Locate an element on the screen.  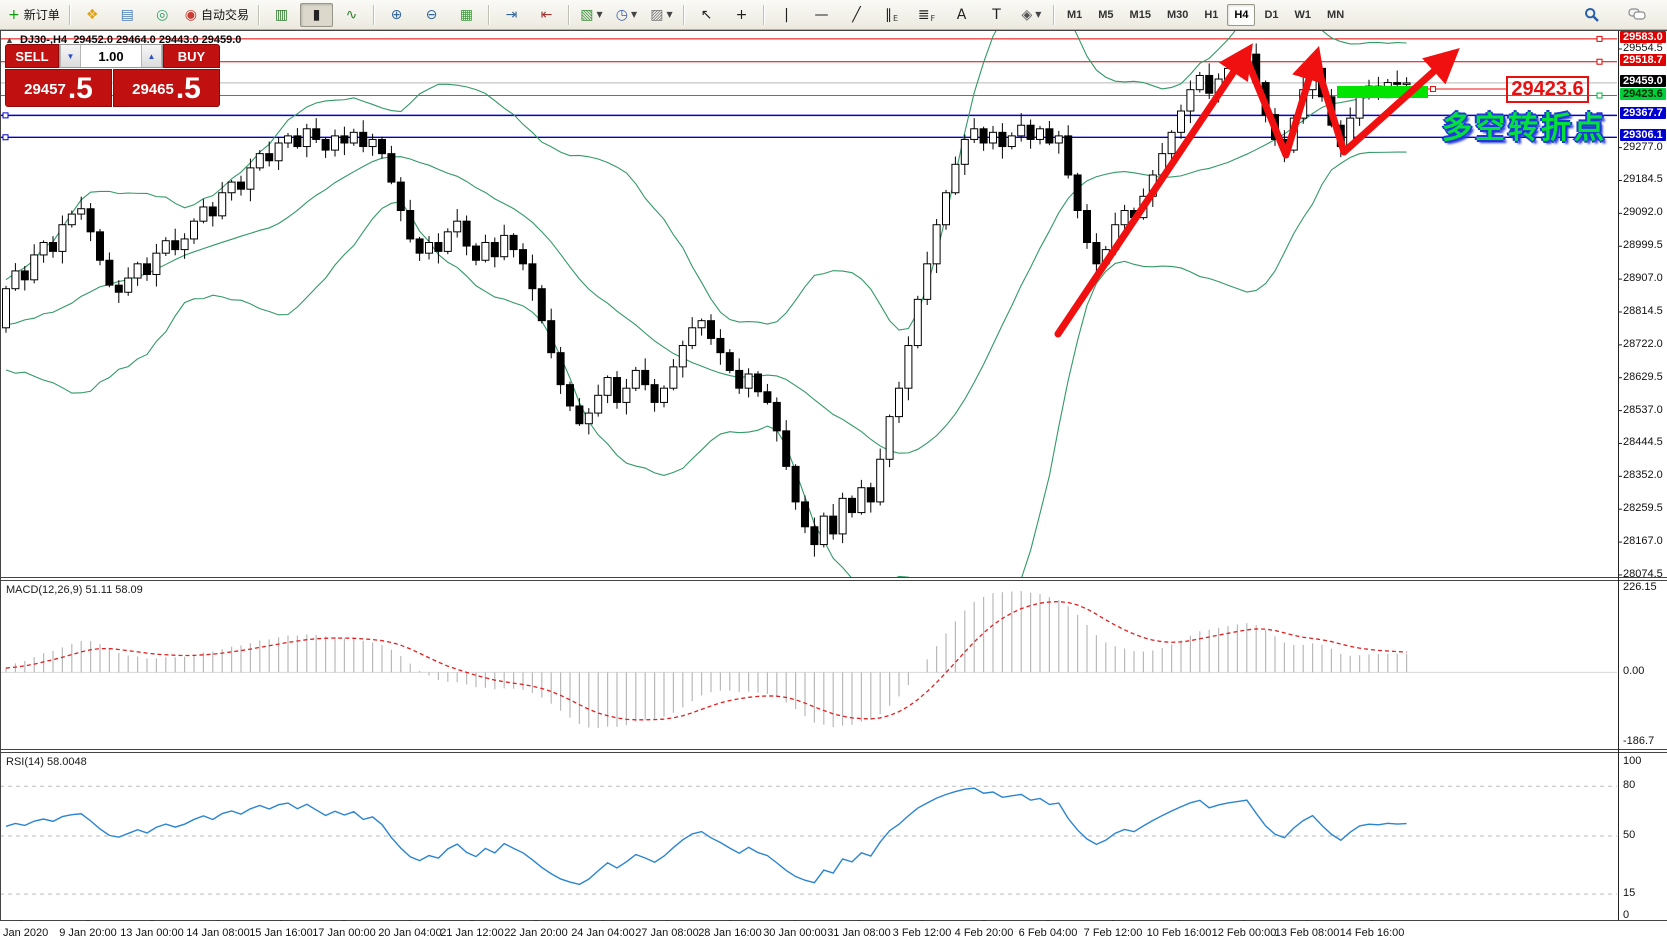
buy-button: BUY is located at coordinates (191, 56).